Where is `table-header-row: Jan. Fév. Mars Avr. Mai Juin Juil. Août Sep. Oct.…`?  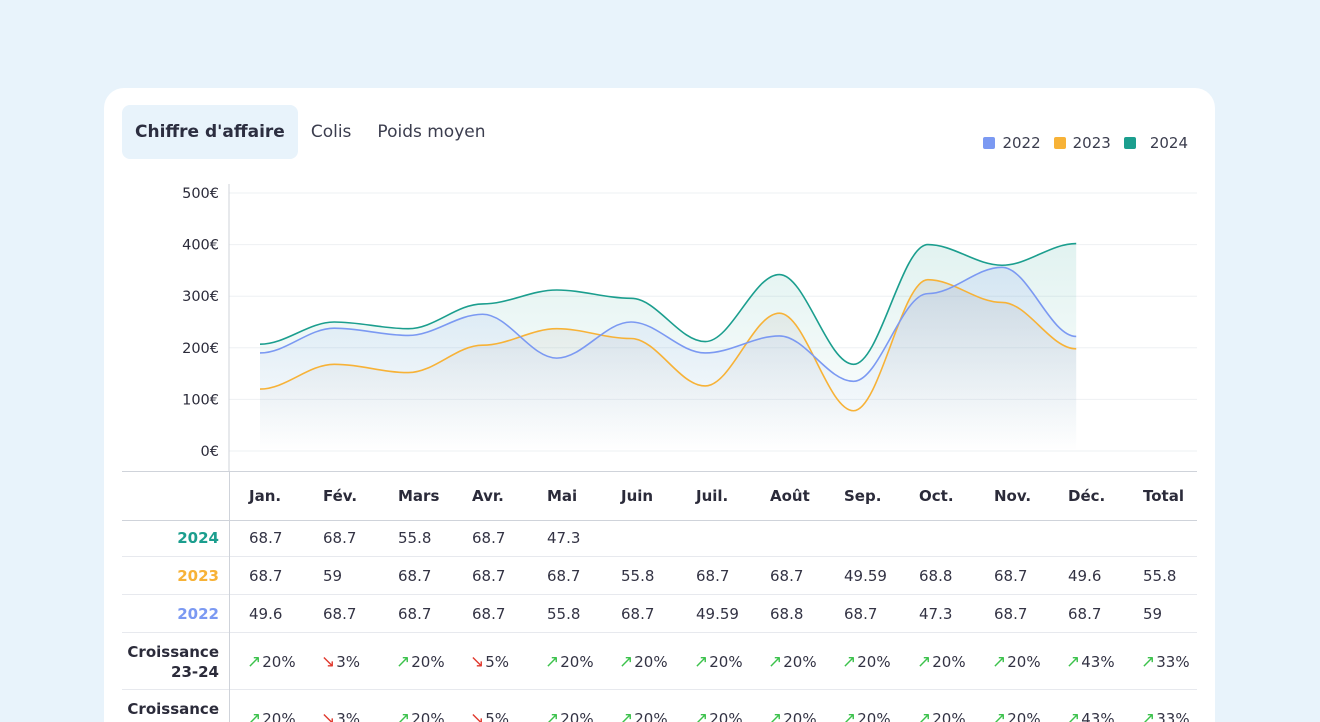
table-header-row: Jan. Fév. Mars Avr. Mai Juin Juil. Août Sep. Oct.… is located at coordinates (659, 496).